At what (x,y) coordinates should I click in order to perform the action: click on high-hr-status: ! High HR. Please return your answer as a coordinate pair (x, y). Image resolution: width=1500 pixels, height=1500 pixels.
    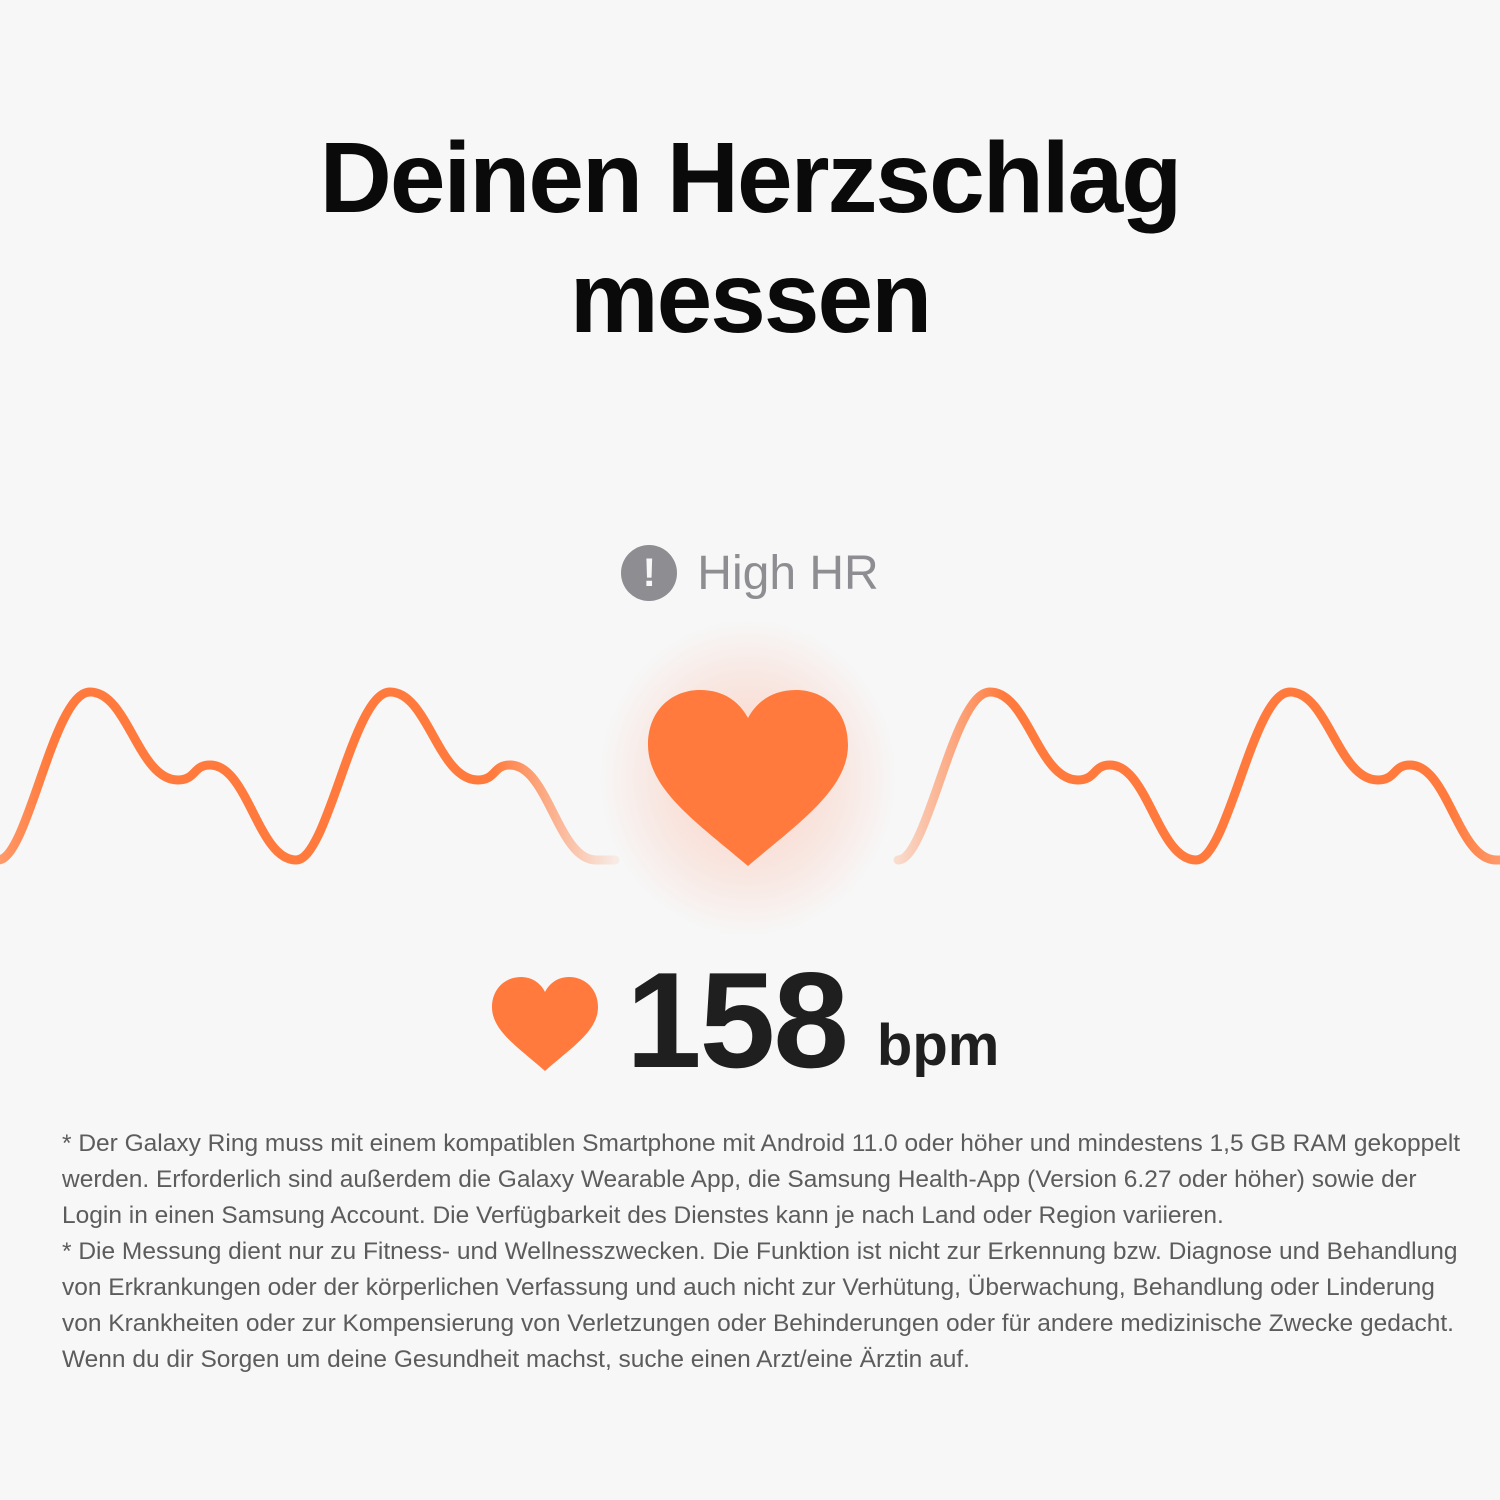
    Looking at the image, I should click on (750, 573).